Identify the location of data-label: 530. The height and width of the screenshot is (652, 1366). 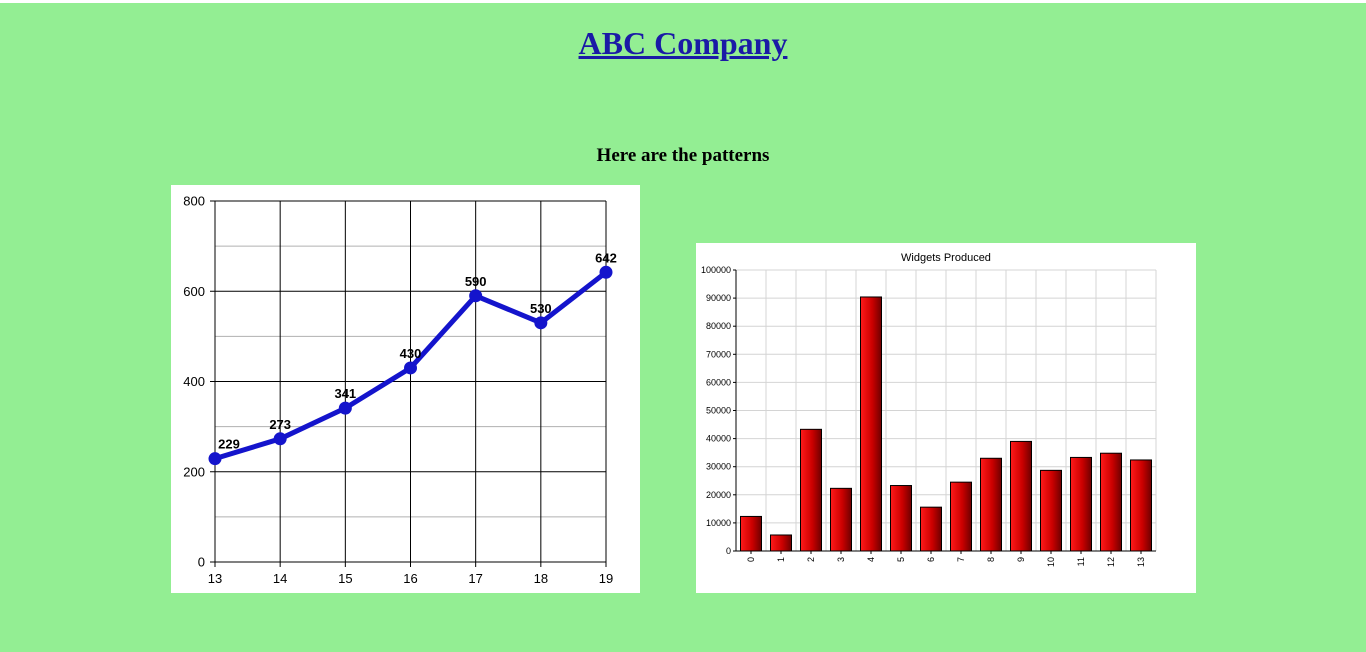
(541, 308).